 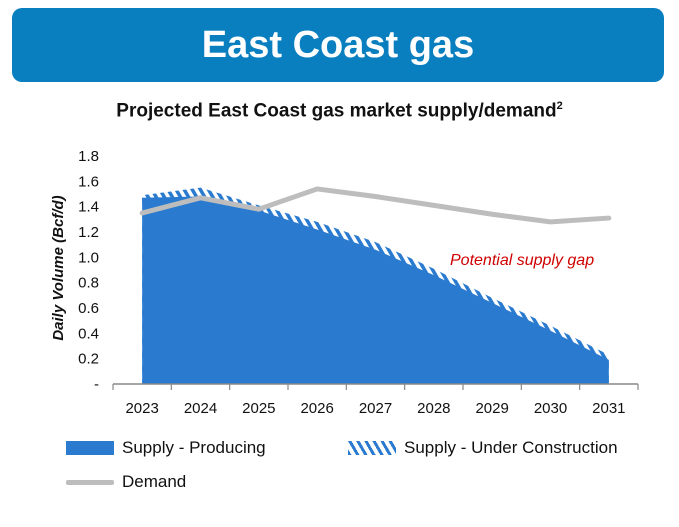 I want to click on y-tick-label: 1.0, so click(x=88, y=257).